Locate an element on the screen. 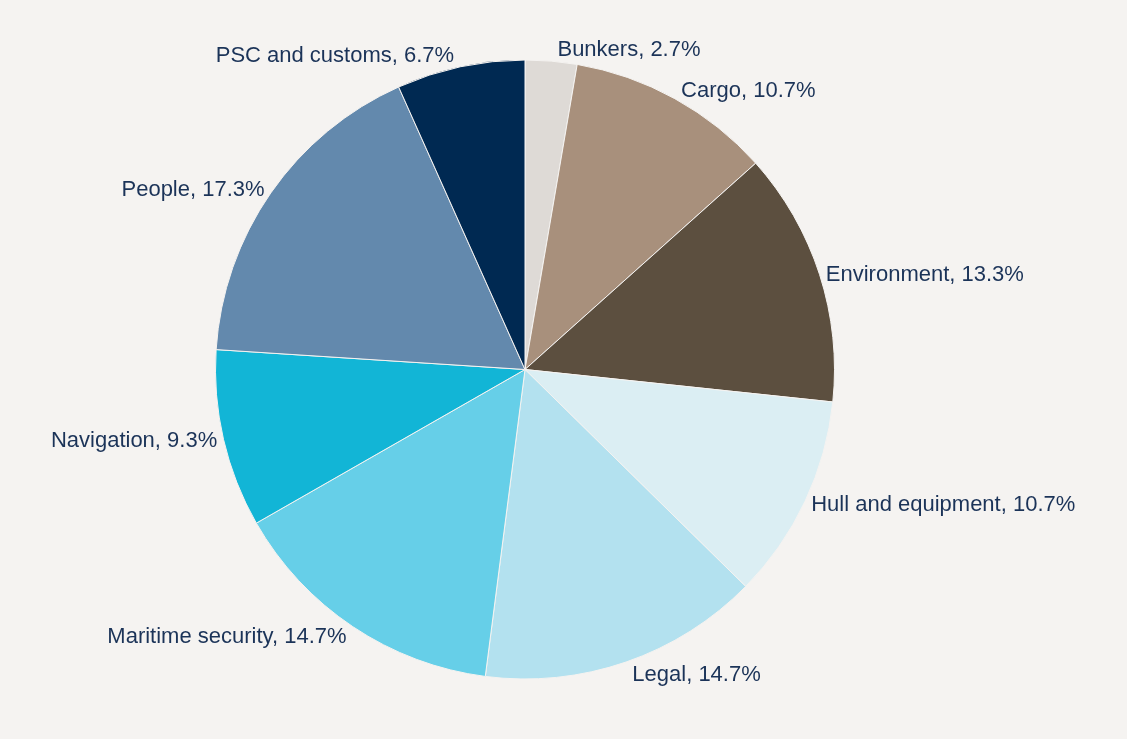 The width and height of the screenshot is (1127, 739). slice-label: Bunkers, 2.7% is located at coordinates (629, 49).